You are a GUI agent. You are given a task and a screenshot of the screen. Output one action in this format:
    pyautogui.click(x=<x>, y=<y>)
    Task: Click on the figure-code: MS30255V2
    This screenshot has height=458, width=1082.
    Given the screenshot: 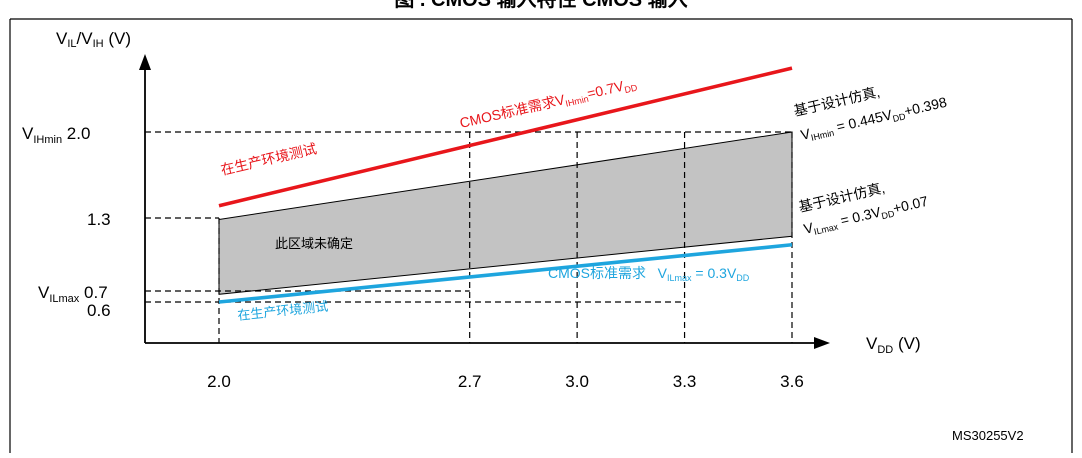 What is the action you would take?
    pyautogui.click(x=988, y=435)
    